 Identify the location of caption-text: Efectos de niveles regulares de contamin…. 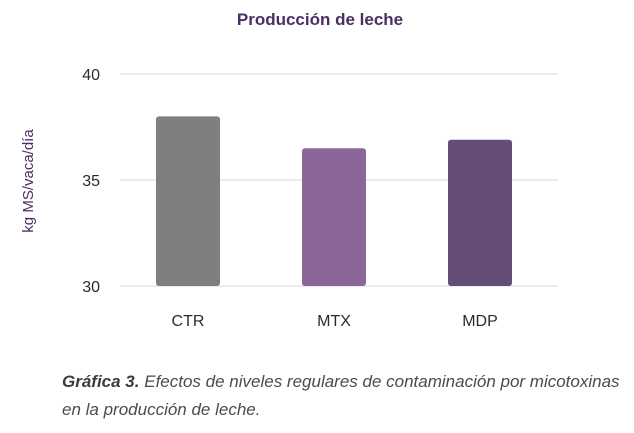
(341, 395).